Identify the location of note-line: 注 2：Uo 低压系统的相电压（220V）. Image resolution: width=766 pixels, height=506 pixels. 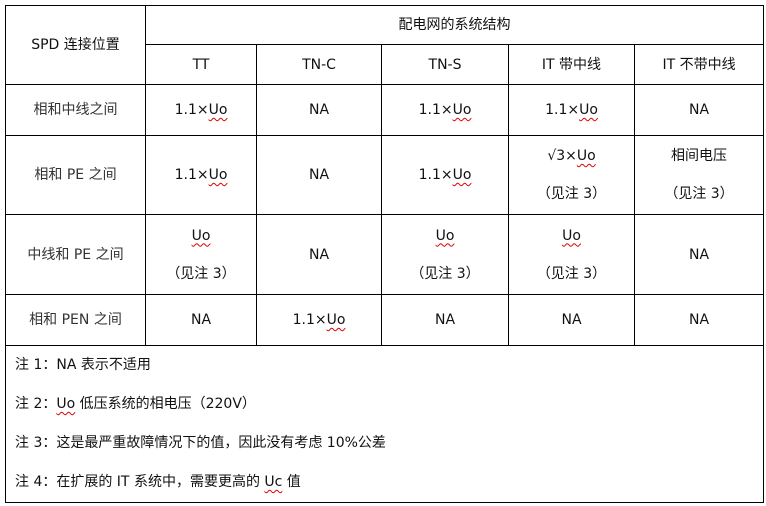
(135, 404).